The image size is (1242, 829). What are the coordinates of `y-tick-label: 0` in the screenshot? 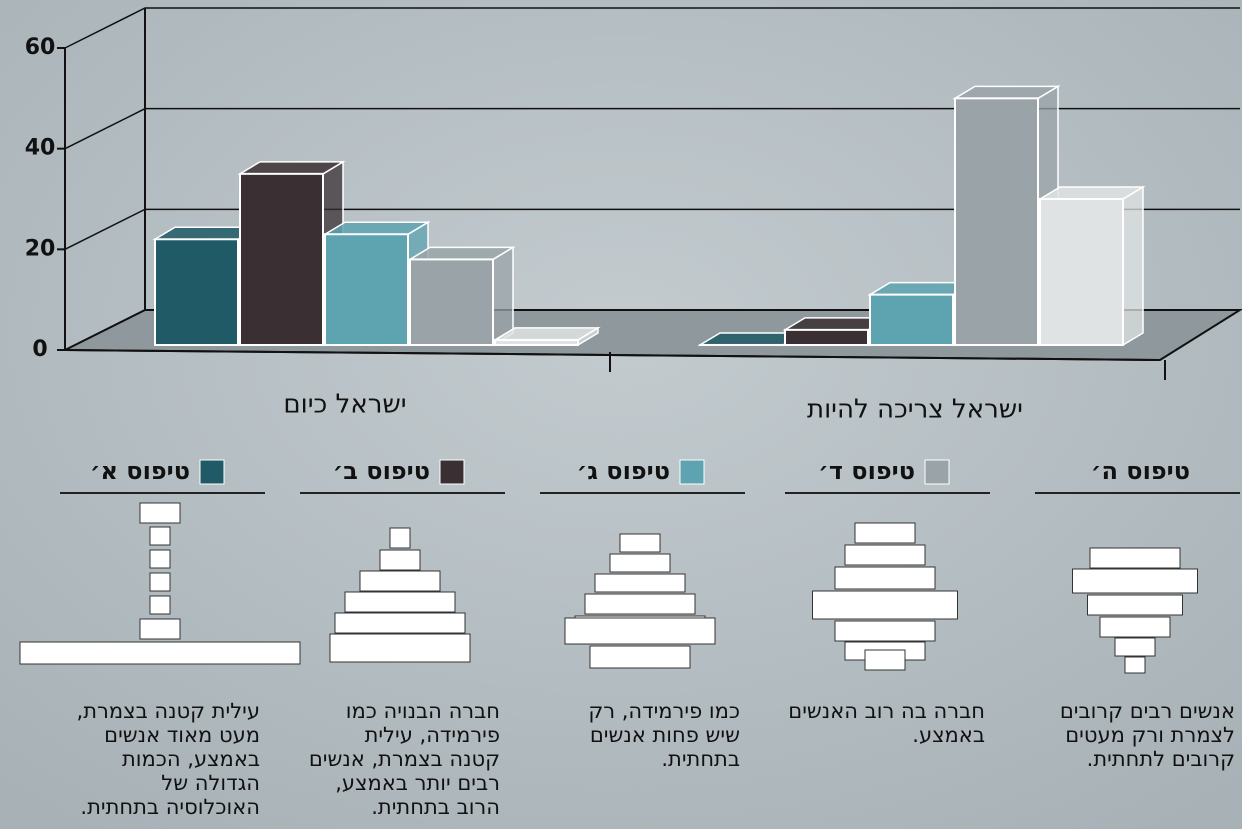 It's located at (39, 349).